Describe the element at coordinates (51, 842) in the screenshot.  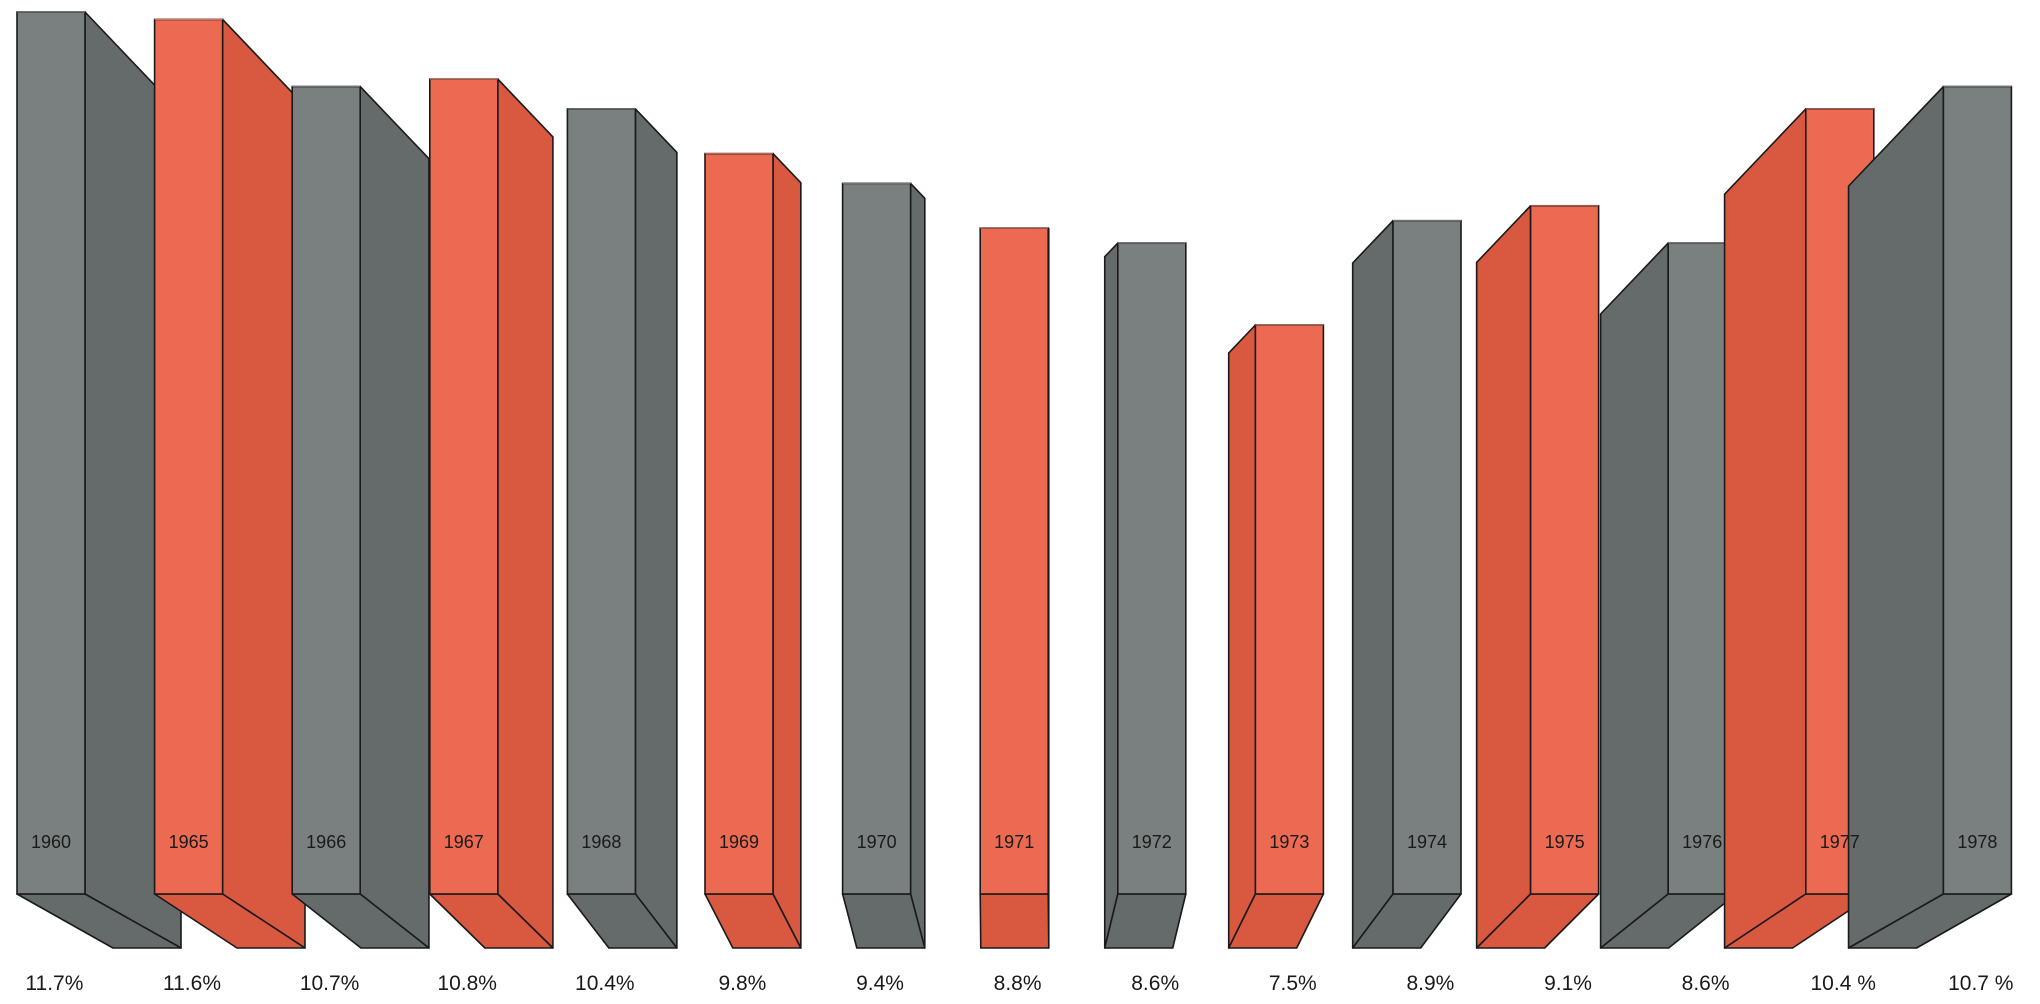
I see `year-label-1960: 1960` at that location.